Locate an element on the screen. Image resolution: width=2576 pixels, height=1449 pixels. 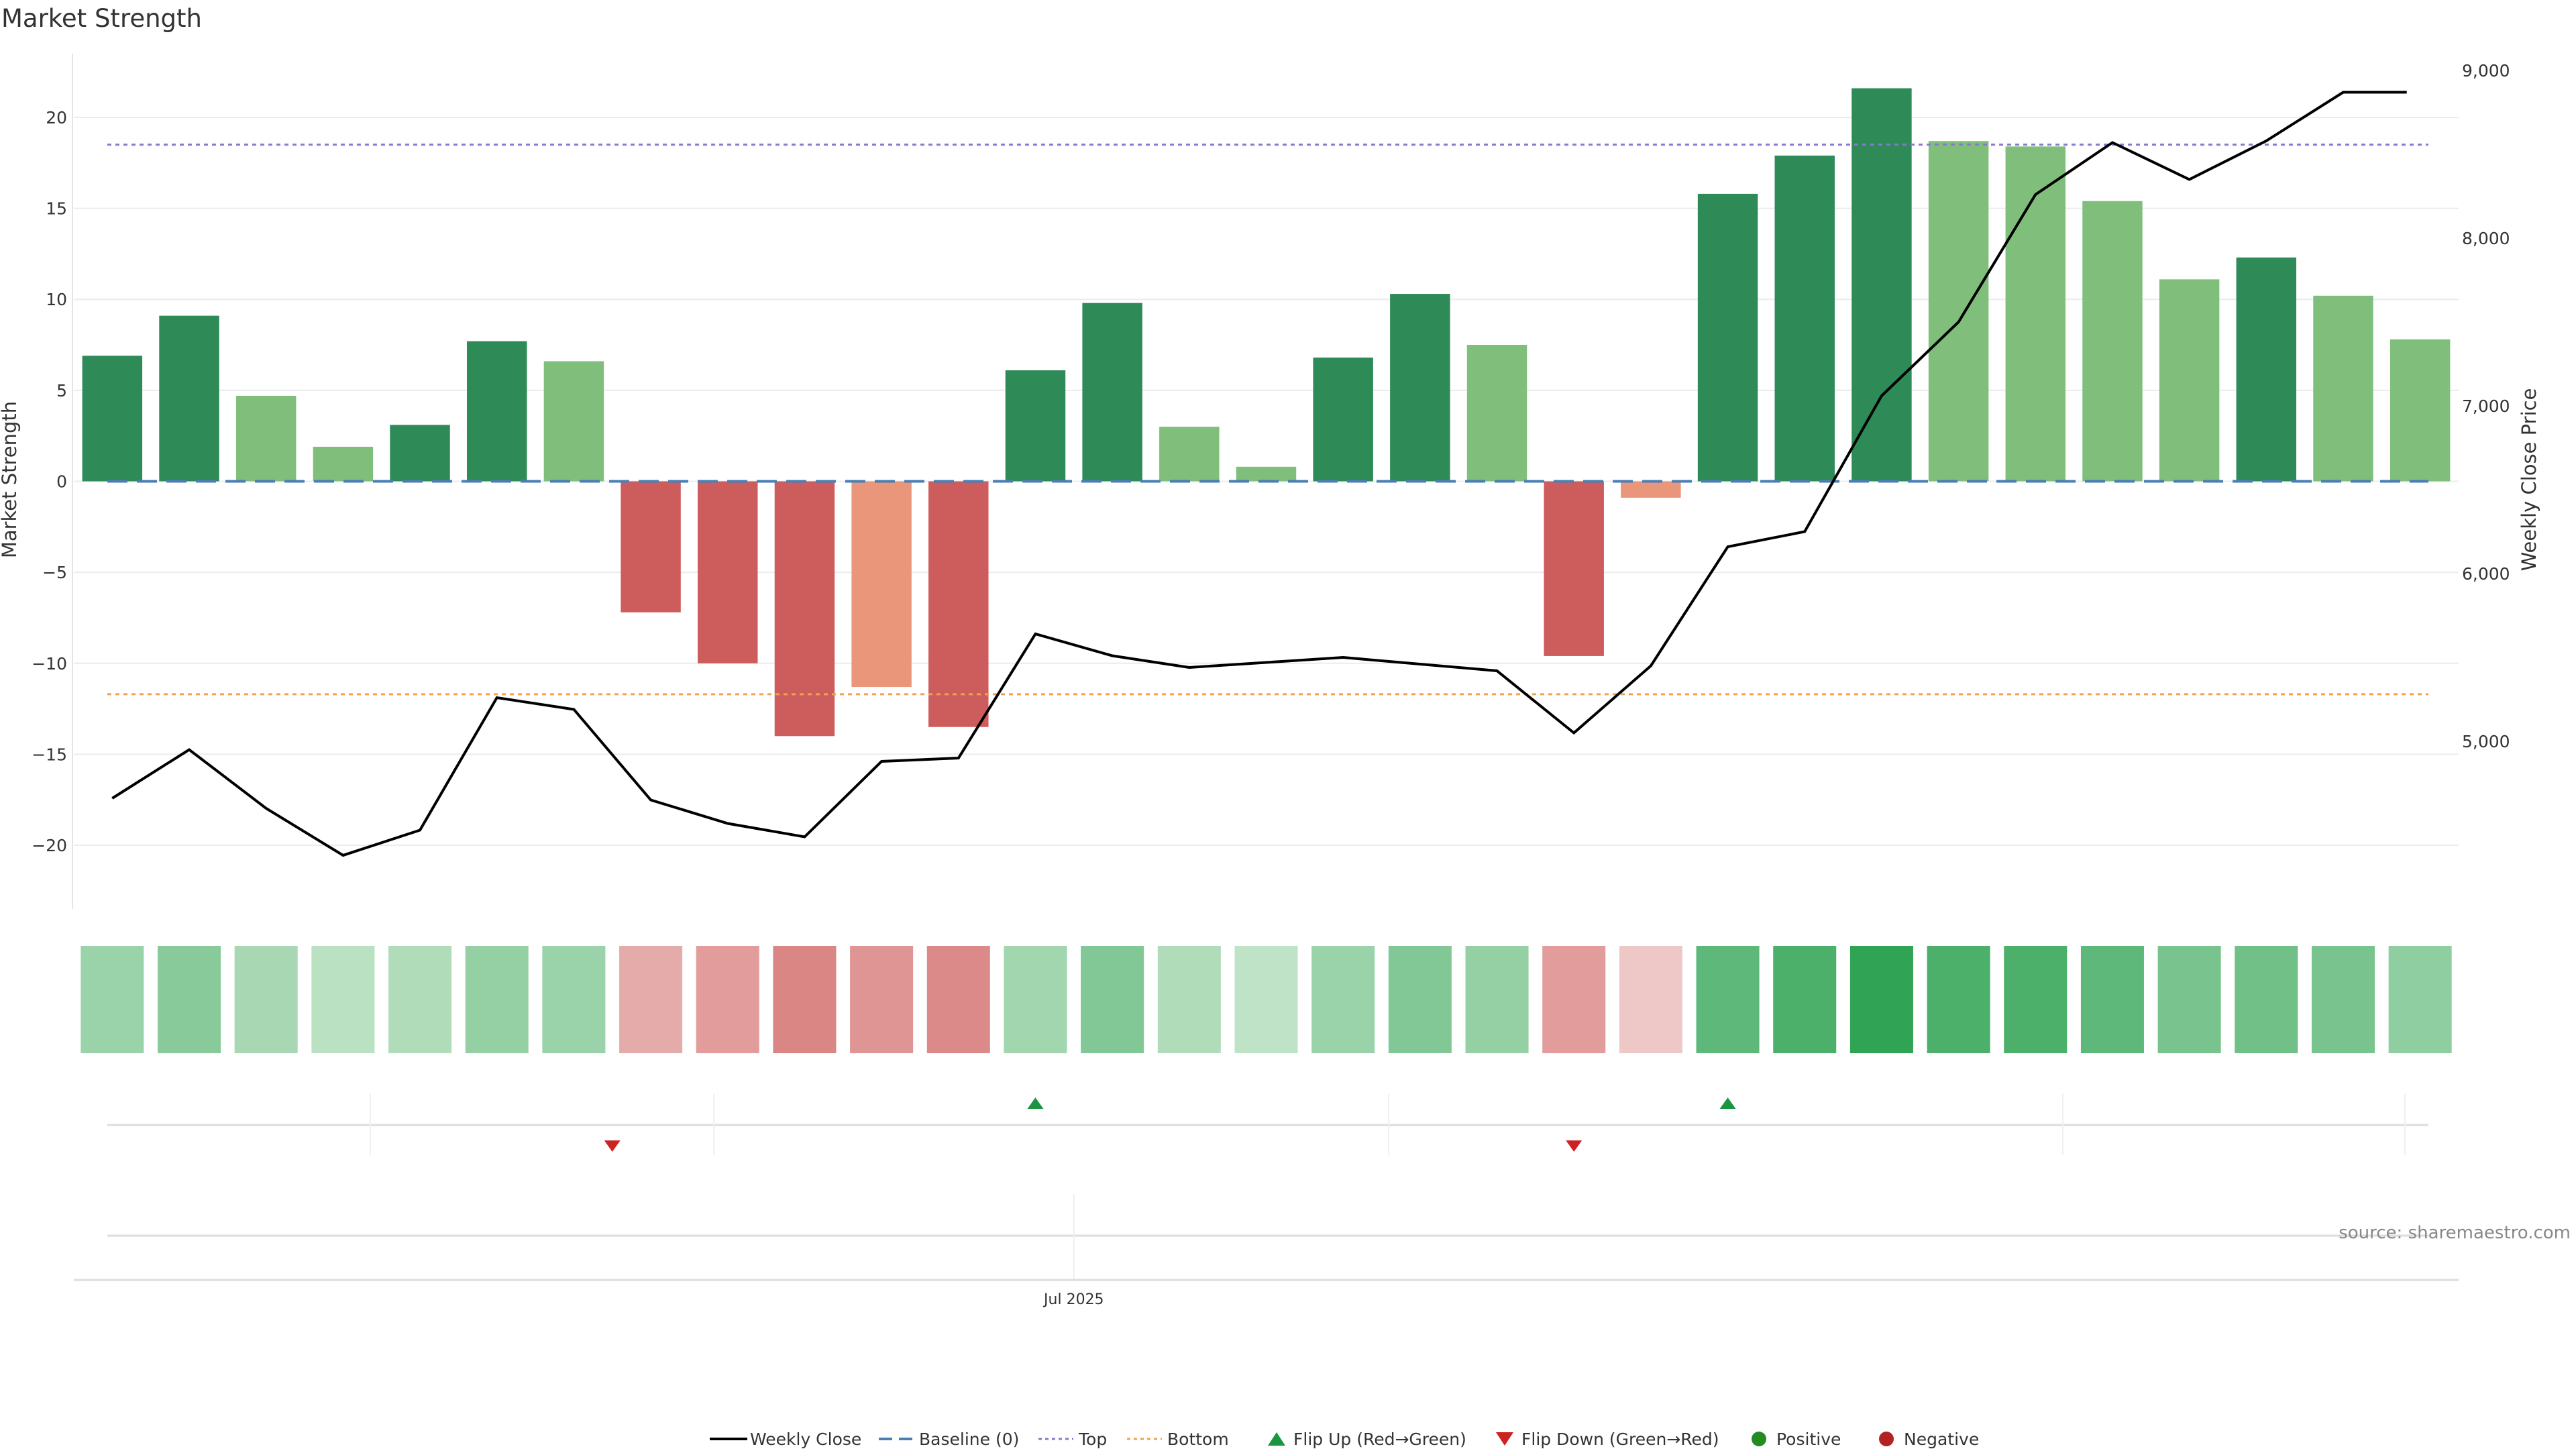
y-left-tick-label: −15 is located at coordinates (49, 754).